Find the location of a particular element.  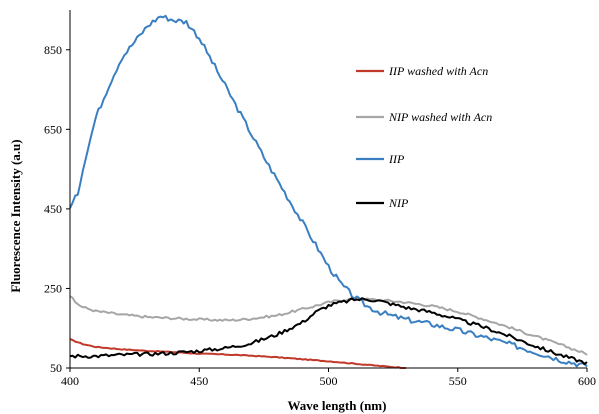

y-tick-label: 650 is located at coordinates (53, 129).